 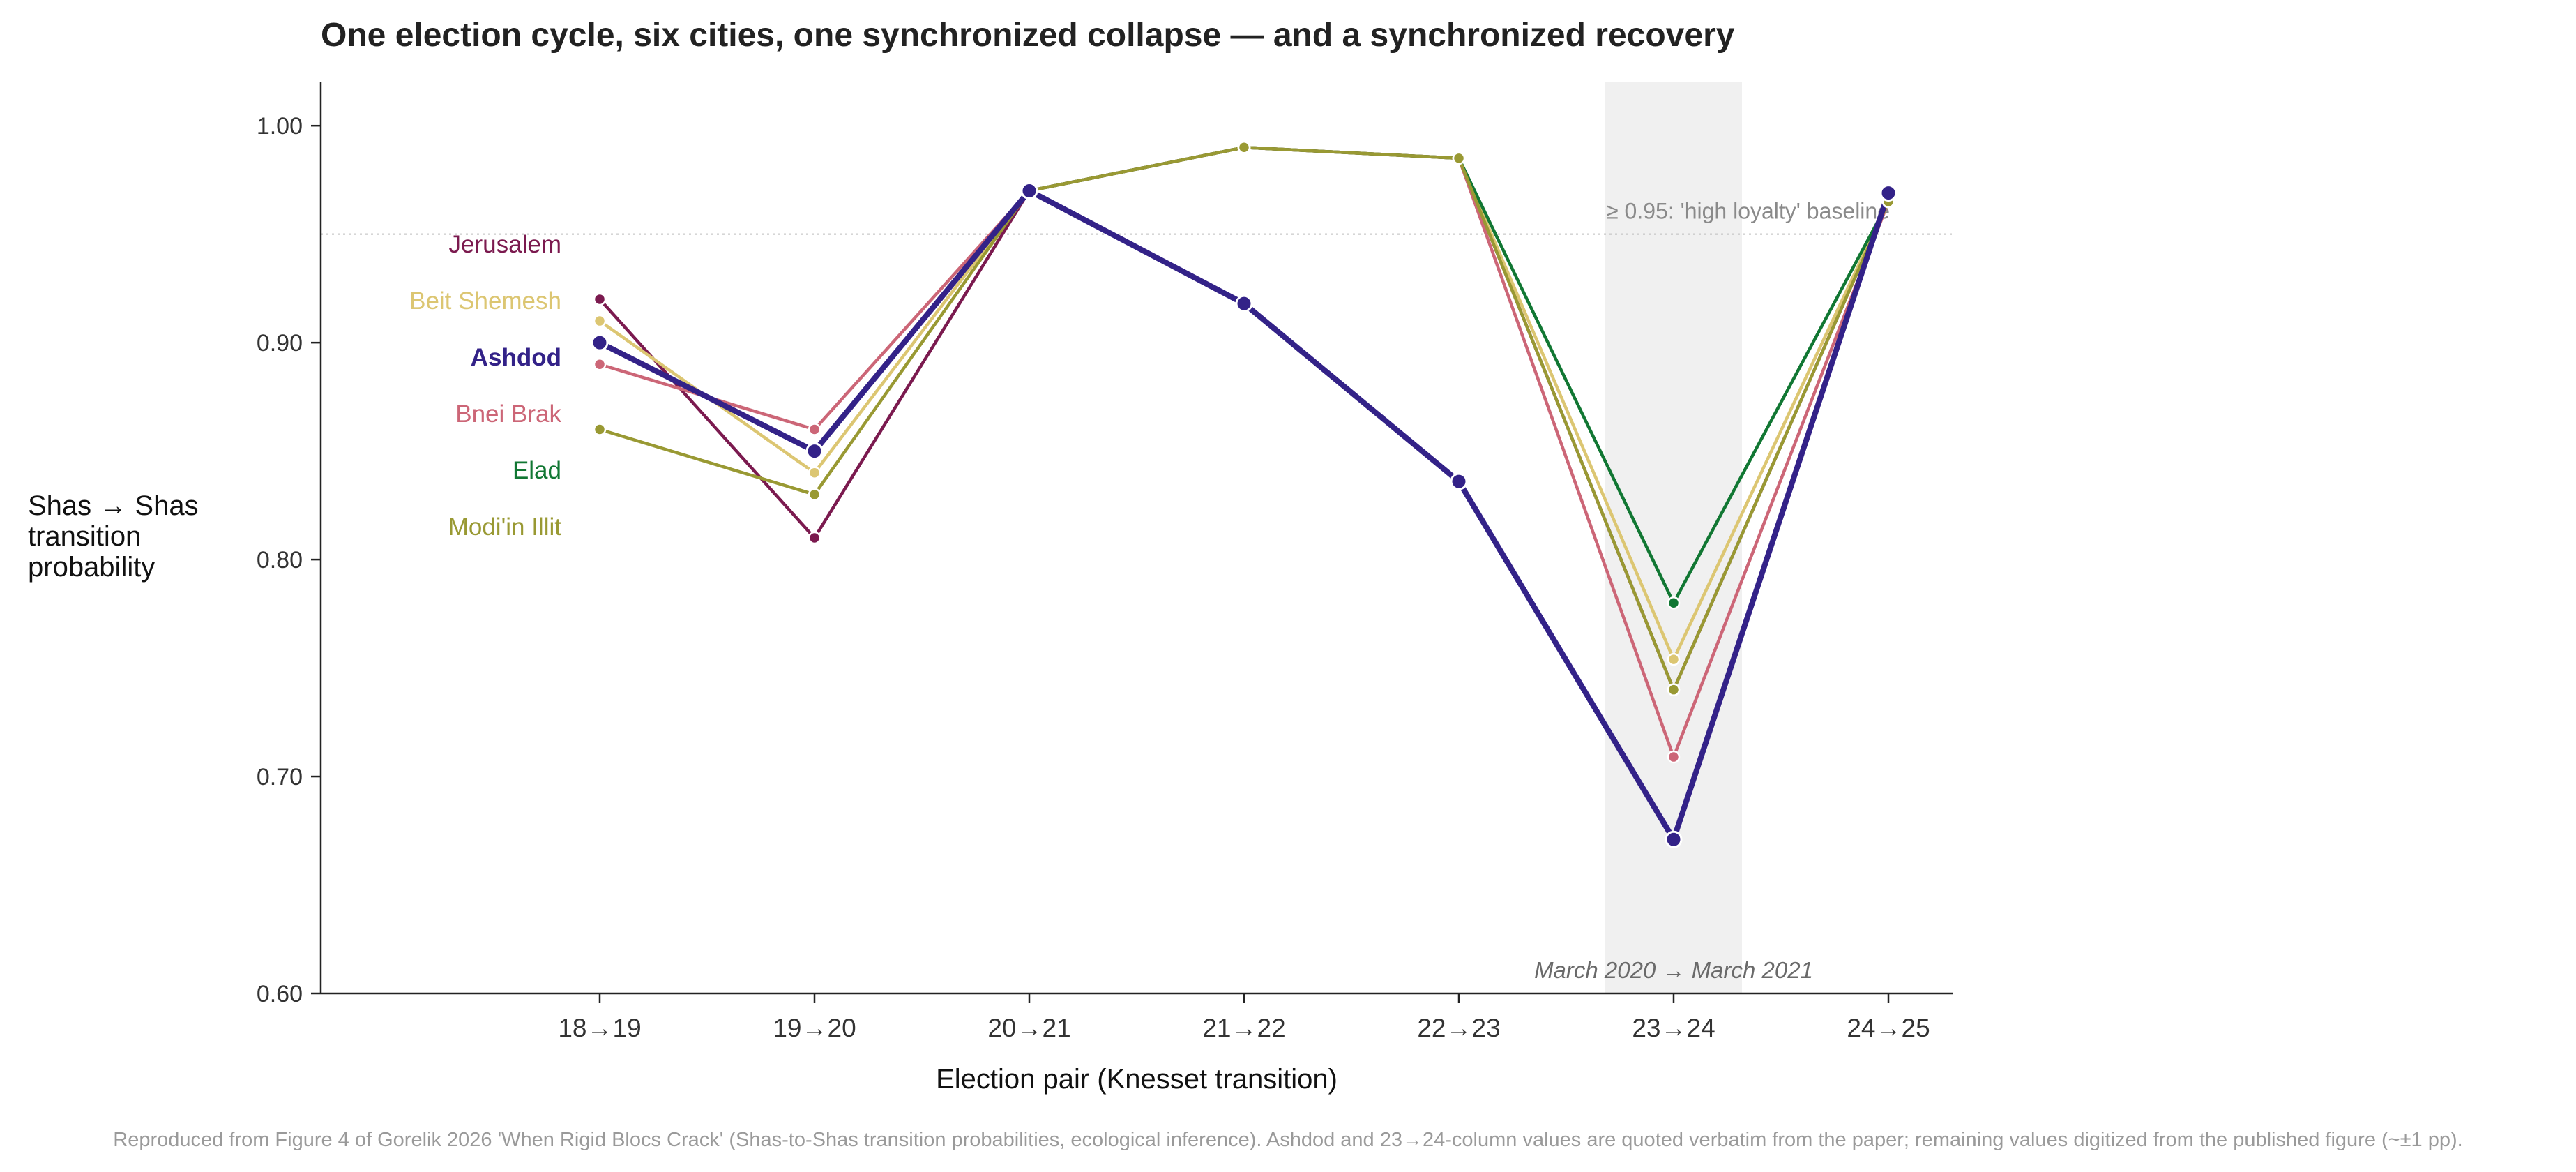 I want to click on city-label-bnei-brak: Bnei Brak, so click(x=508, y=414).